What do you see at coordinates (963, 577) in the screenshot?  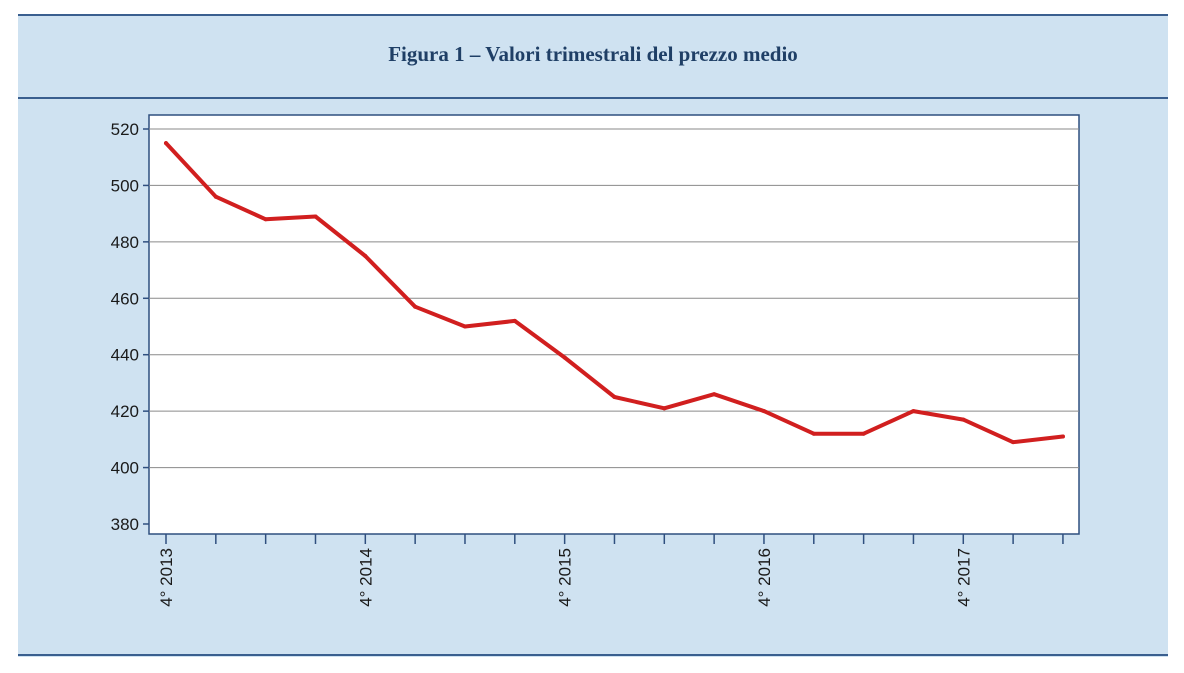 I see `x-tick-label: 4° 2017` at bounding box center [963, 577].